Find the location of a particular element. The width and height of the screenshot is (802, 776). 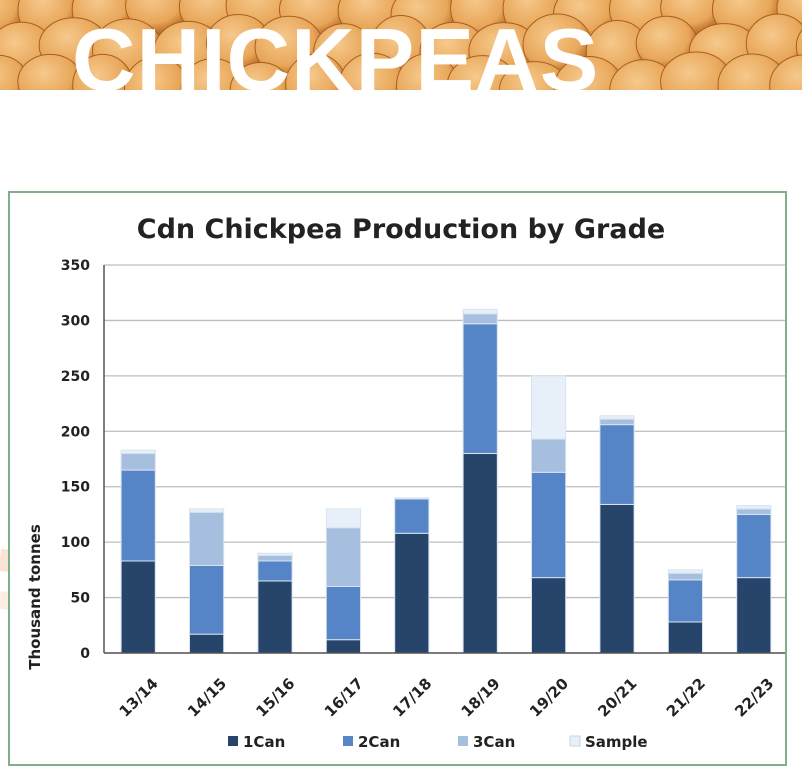

legend-label-1can: 1Can is located at coordinates (264, 742).